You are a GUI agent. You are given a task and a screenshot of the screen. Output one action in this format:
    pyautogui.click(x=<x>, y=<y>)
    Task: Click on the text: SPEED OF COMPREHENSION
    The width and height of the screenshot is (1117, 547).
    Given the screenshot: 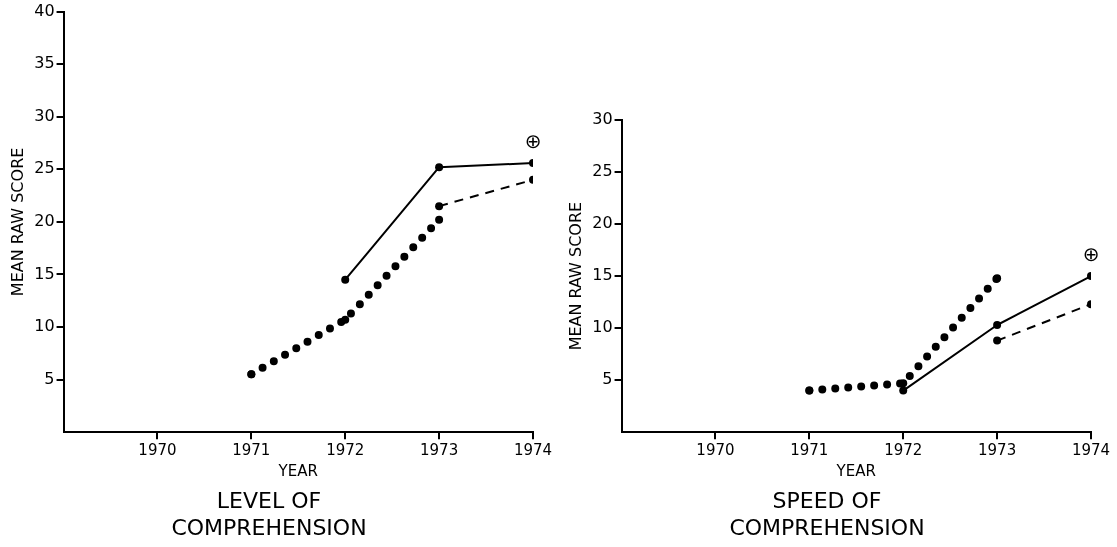 What is the action you would take?
    pyautogui.click(x=827, y=514)
    